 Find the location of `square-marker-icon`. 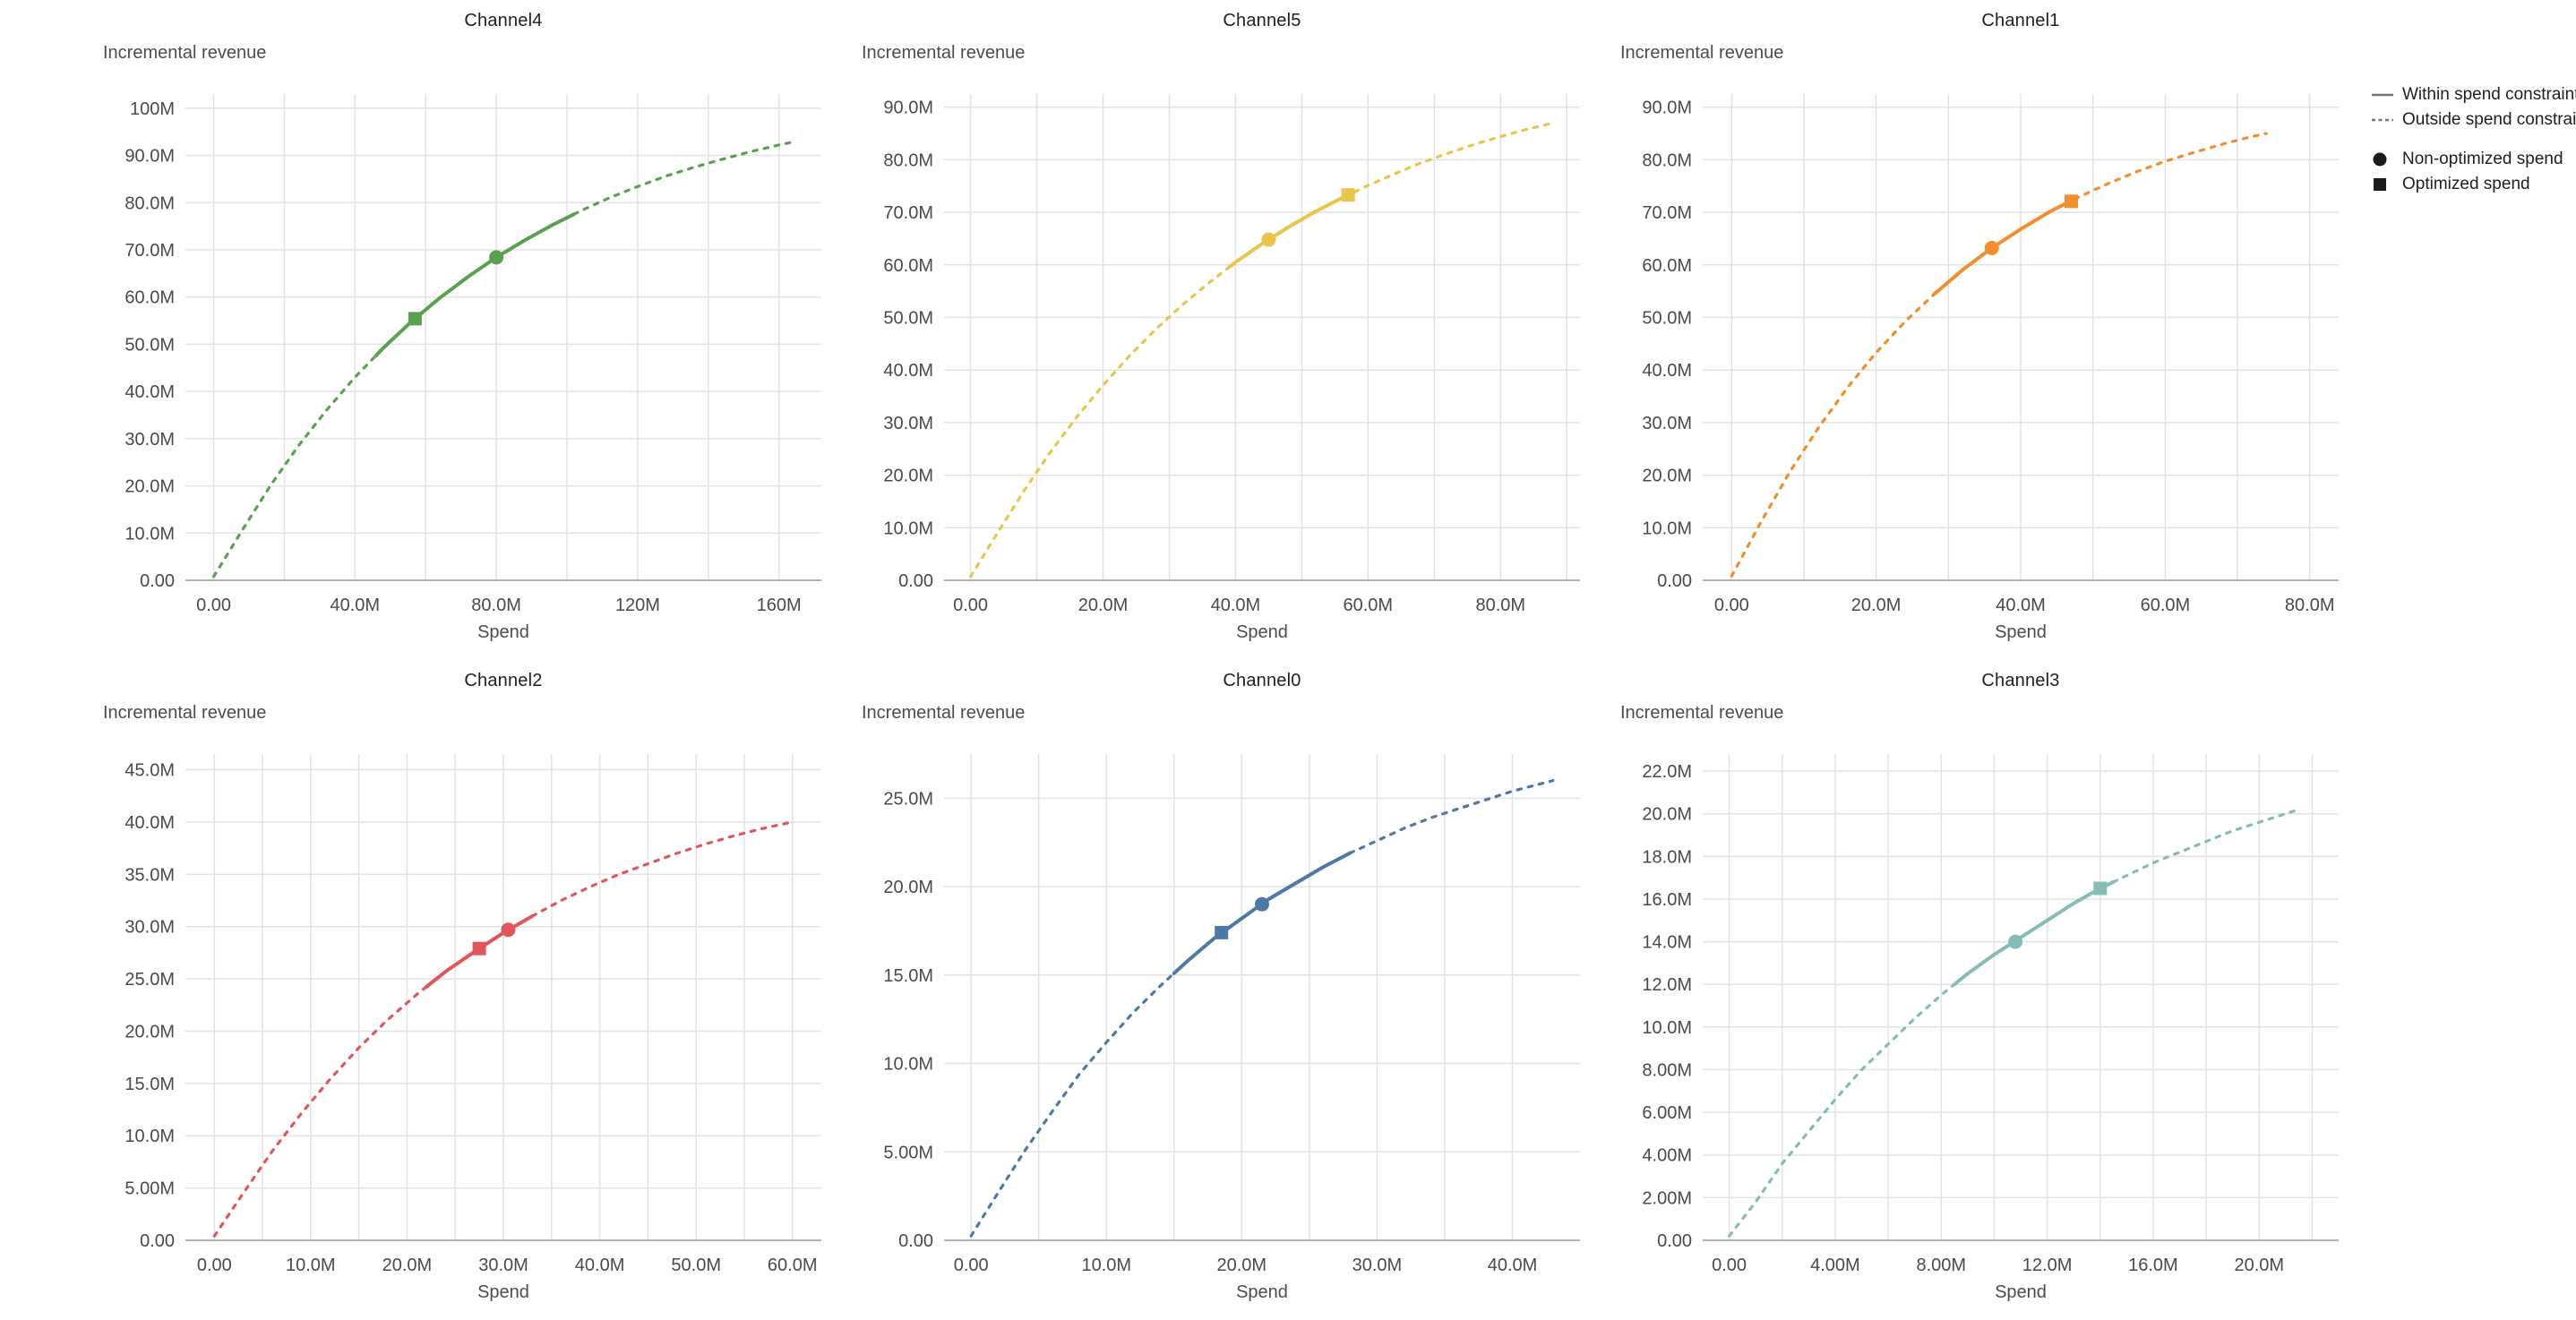

square-marker-icon is located at coordinates (2385, 184).